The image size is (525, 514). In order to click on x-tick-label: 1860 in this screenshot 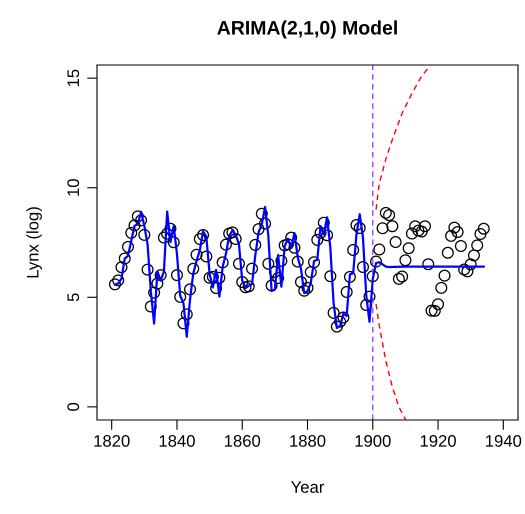, I will do `click(242, 441)`.